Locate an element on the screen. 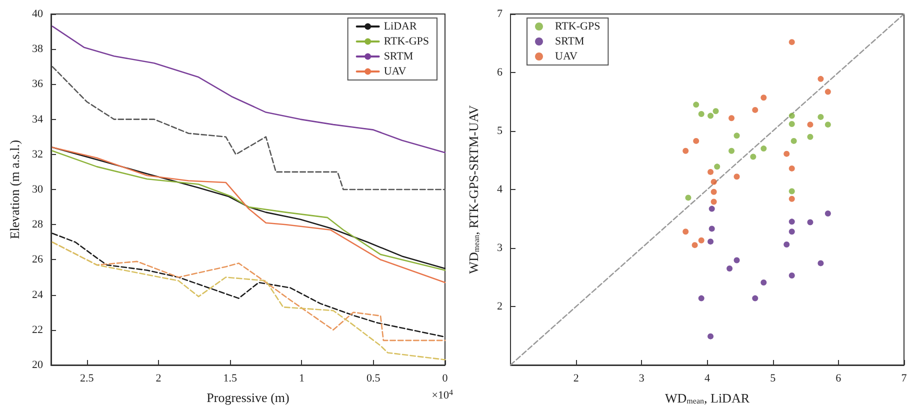 The image size is (918, 415). x-axis-title: WDmean, LiDAR is located at coordinates (707, 398).